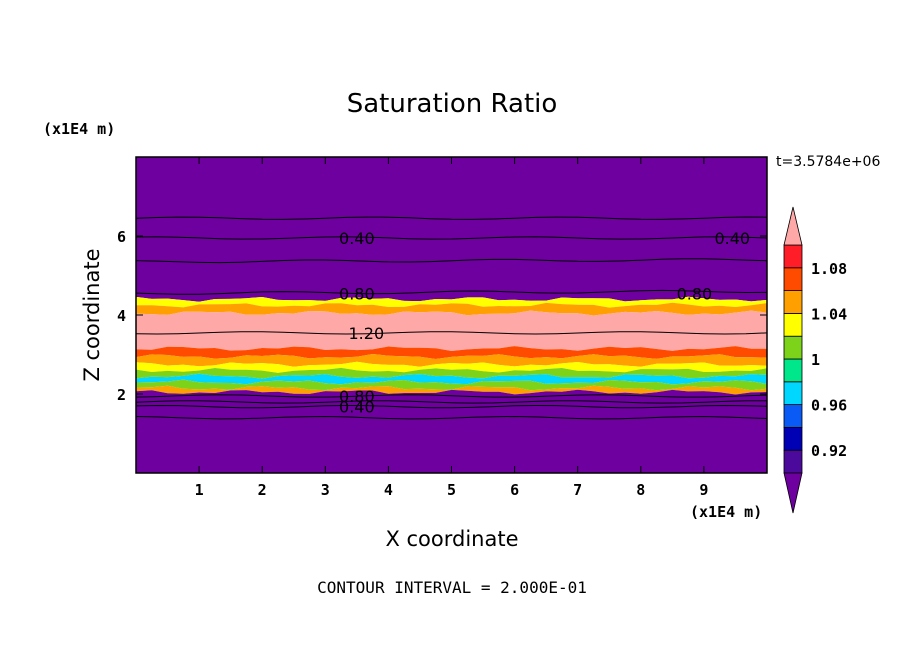 The width and height of the screenshot is (904, 654). I want to click on x-units-label: (x1E4 m), so click(726, 512).